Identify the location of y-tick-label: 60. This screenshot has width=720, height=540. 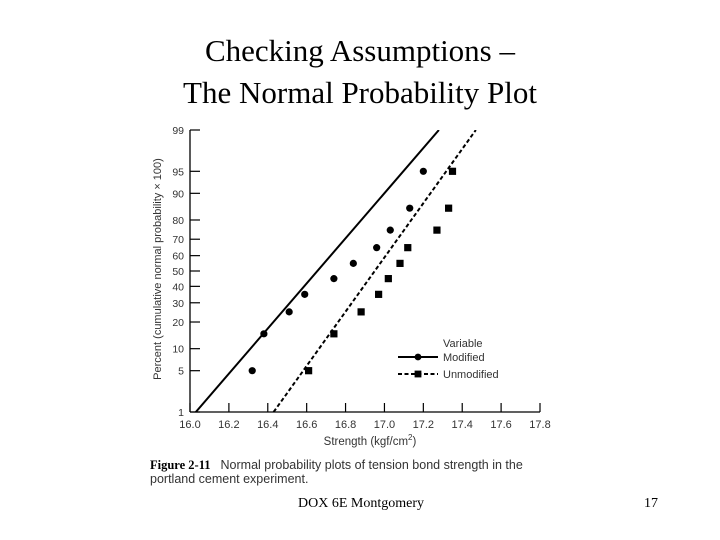
(178, 257).